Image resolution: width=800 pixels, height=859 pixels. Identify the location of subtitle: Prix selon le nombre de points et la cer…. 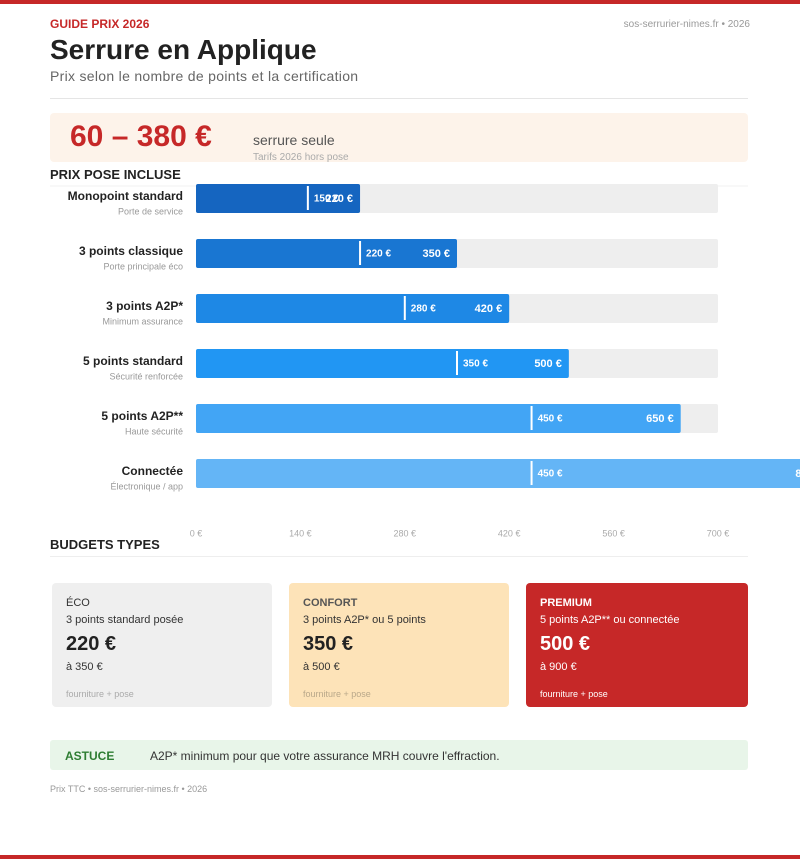
(204, 76).